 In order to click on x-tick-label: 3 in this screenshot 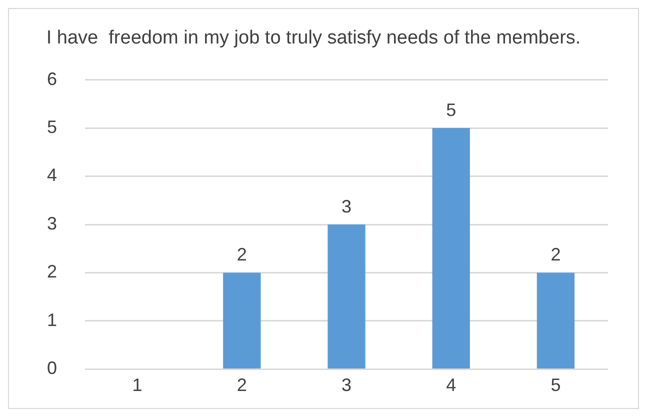, I will do `click(347, 384)`.